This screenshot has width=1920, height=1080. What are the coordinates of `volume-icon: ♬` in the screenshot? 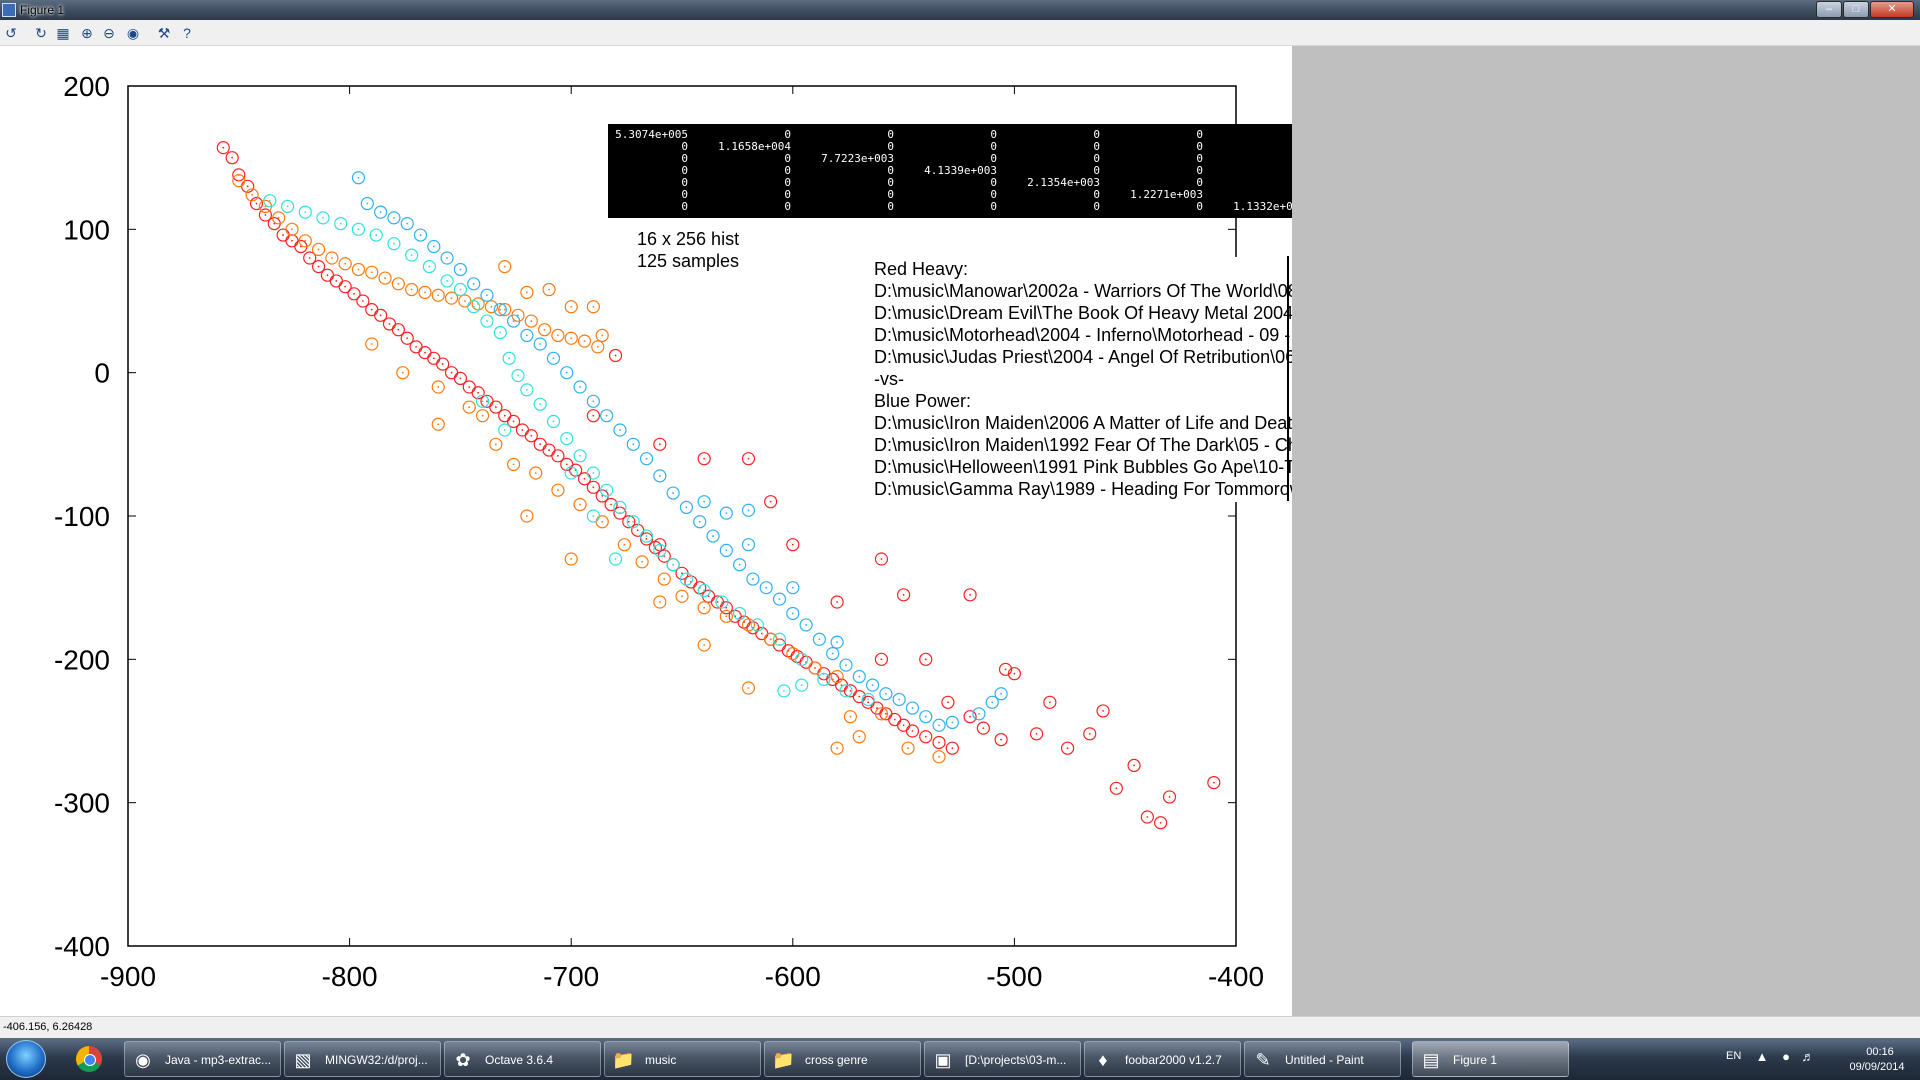 It's located at (1808, 1056).